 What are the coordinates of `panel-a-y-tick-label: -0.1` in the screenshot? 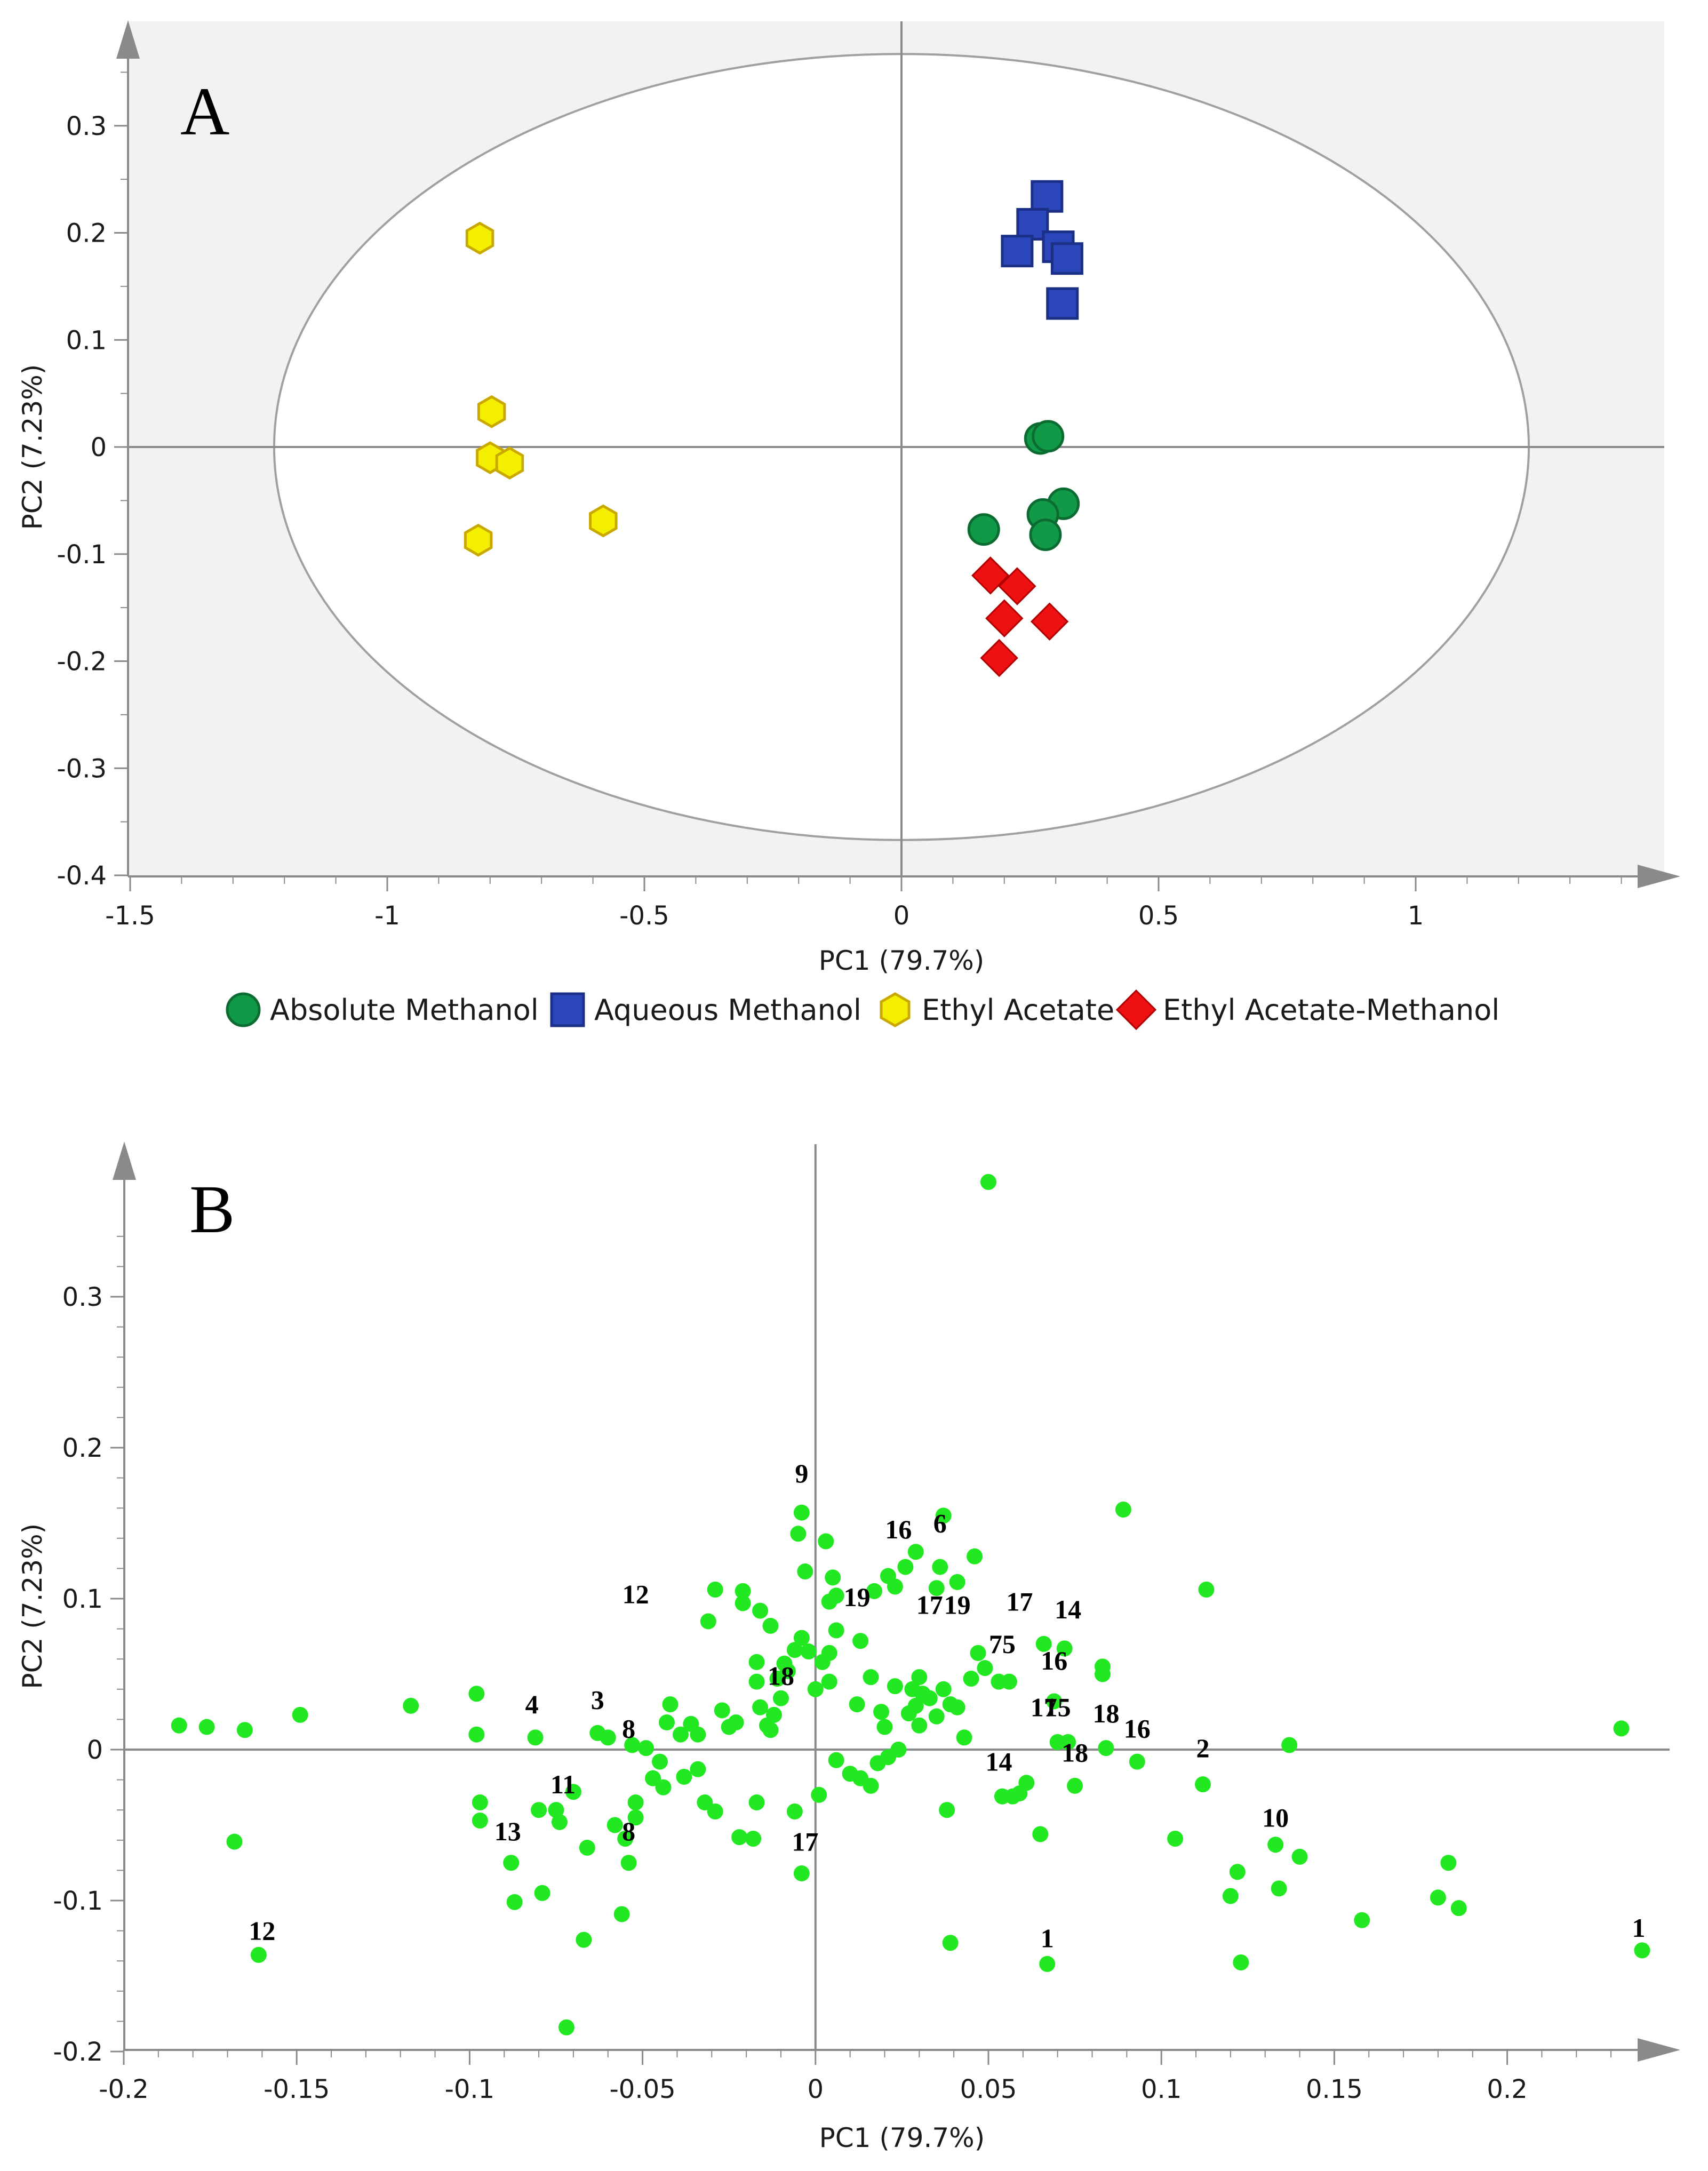 It's located at (82, 555).